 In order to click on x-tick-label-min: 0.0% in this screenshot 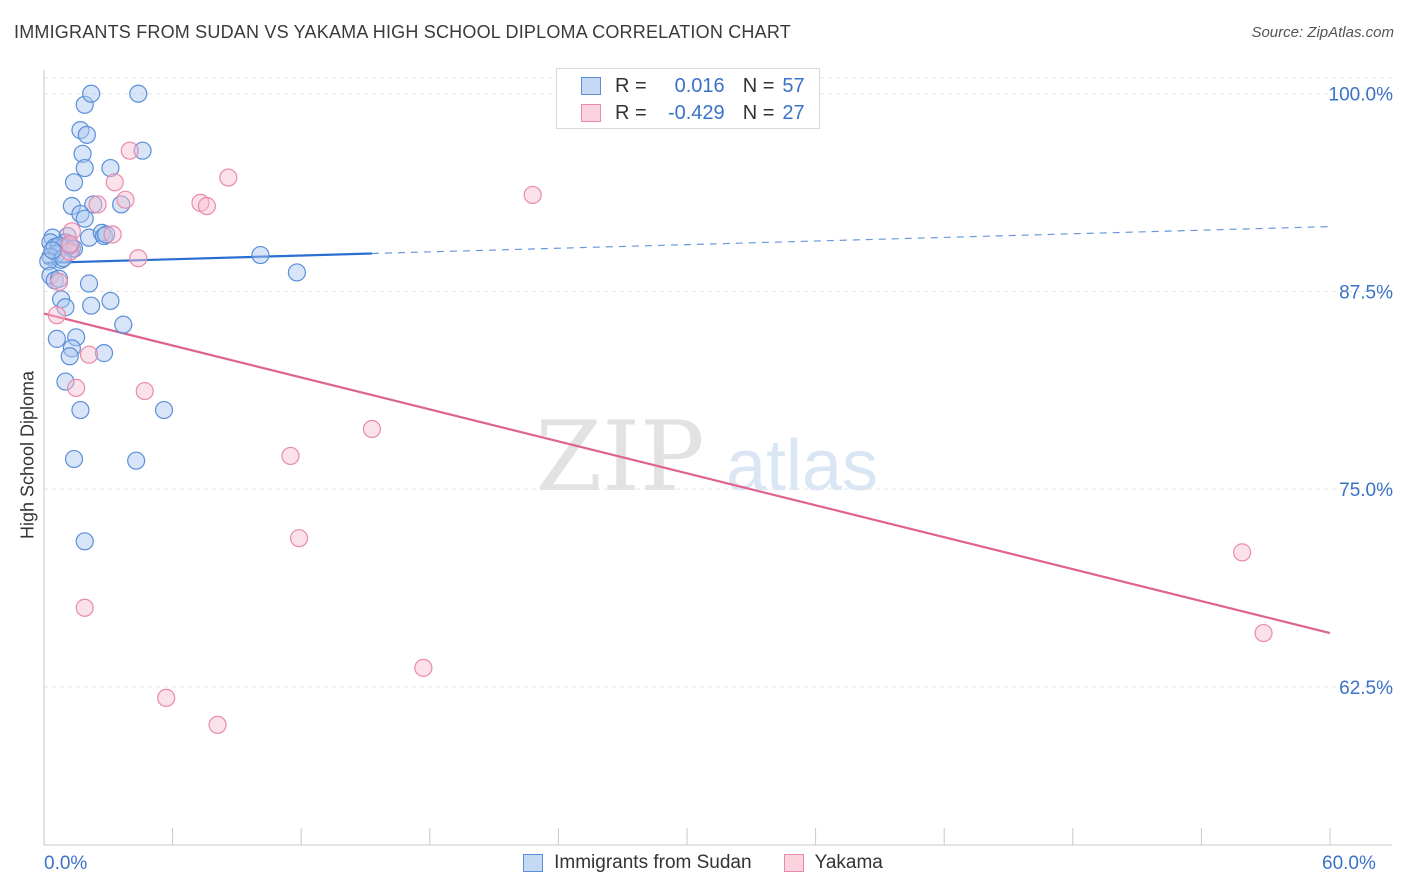, I will do `click(66, 863)`.